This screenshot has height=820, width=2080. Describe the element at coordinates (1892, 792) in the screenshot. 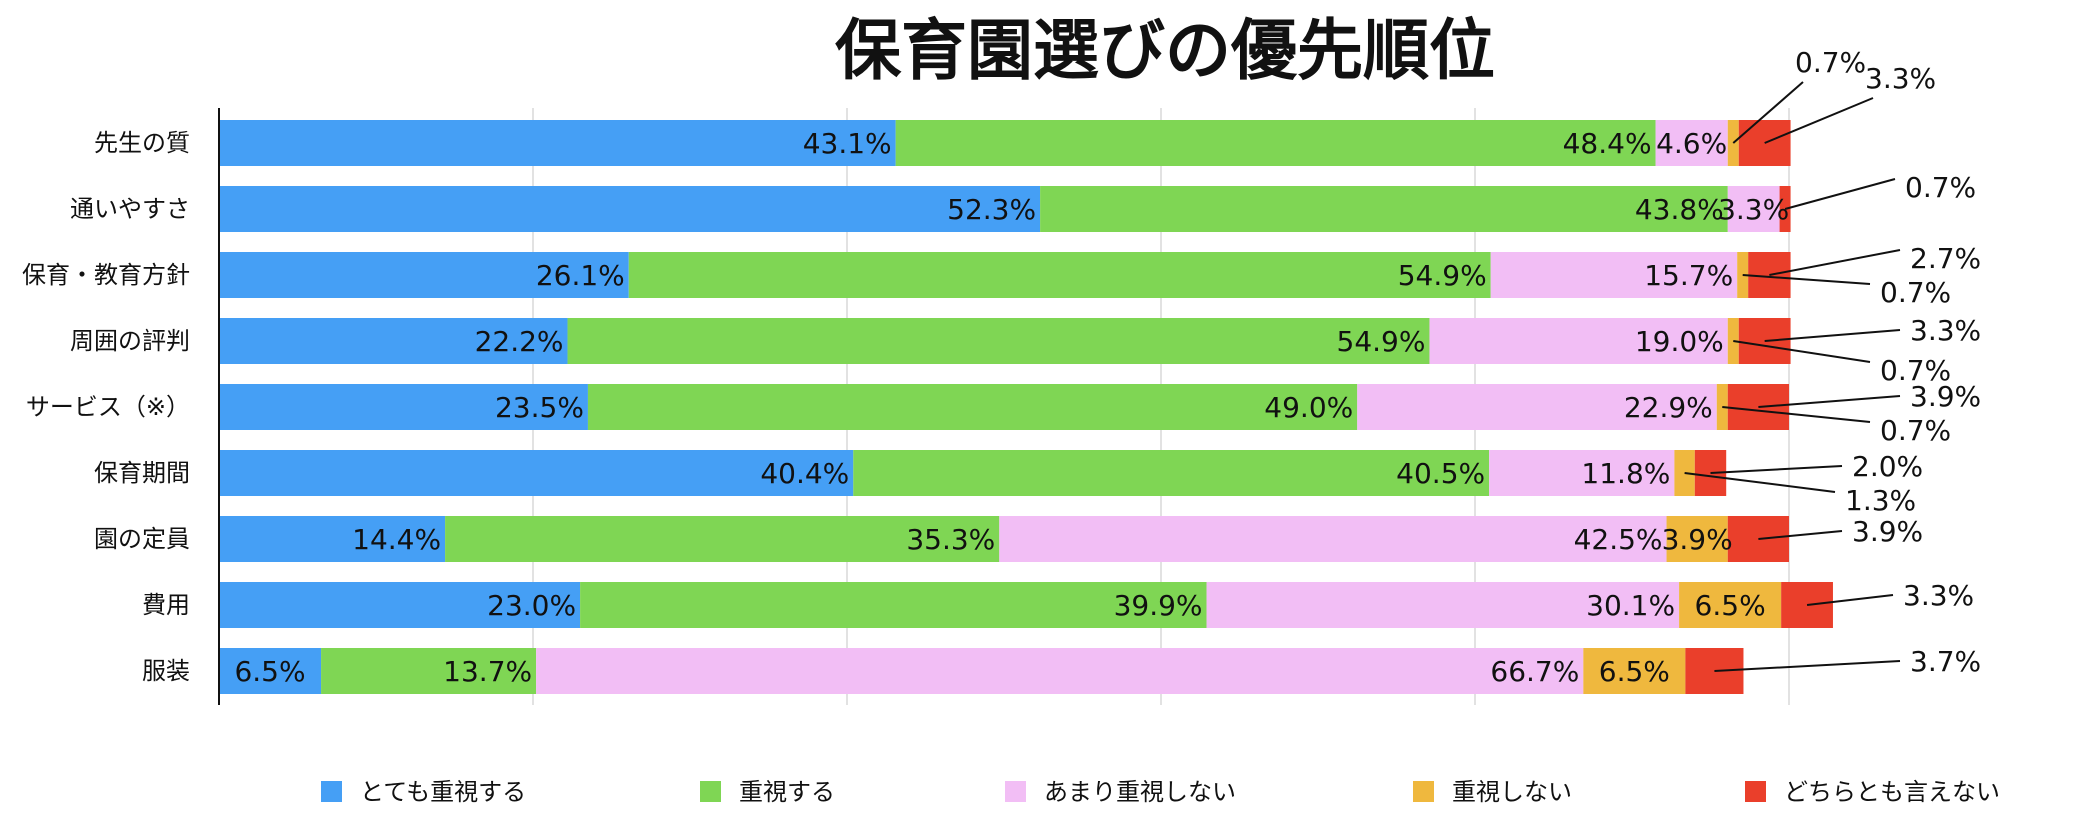

I see `legend-label: どちらとも言えない` at that location.